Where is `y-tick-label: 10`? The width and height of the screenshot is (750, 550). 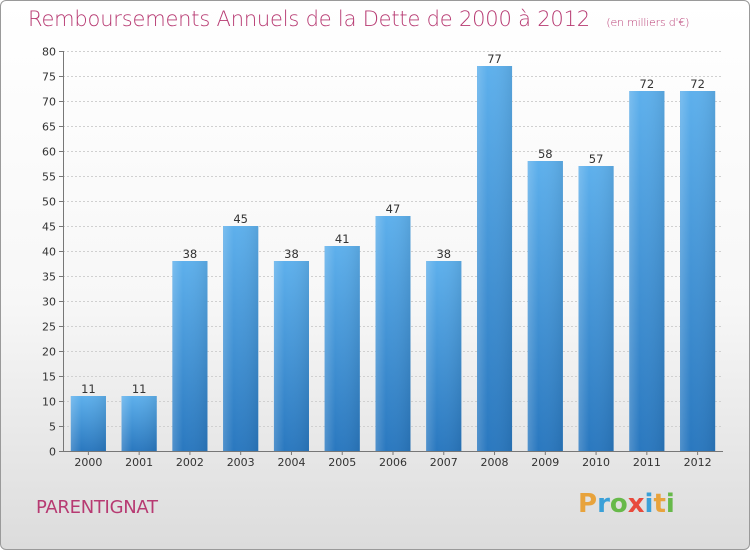 y-tick-label: 10 is located at coordinates (49, 402).